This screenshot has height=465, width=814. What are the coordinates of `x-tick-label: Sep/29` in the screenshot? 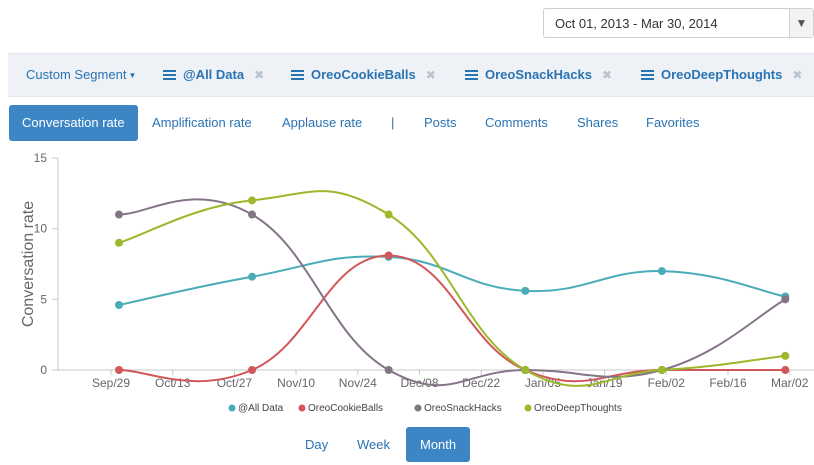 It's located at (111, 383).